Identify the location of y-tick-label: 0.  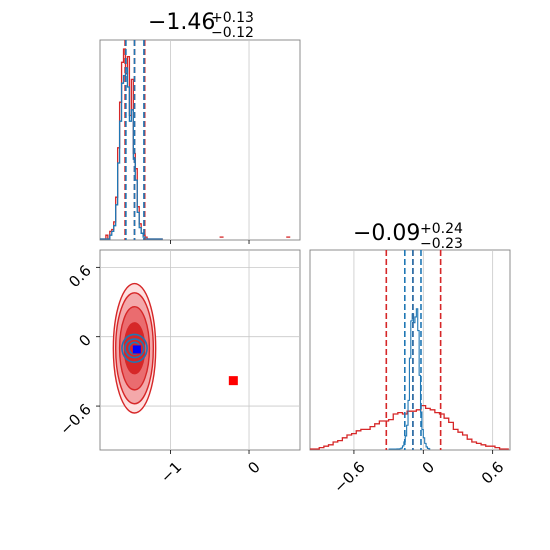
(84, 340).